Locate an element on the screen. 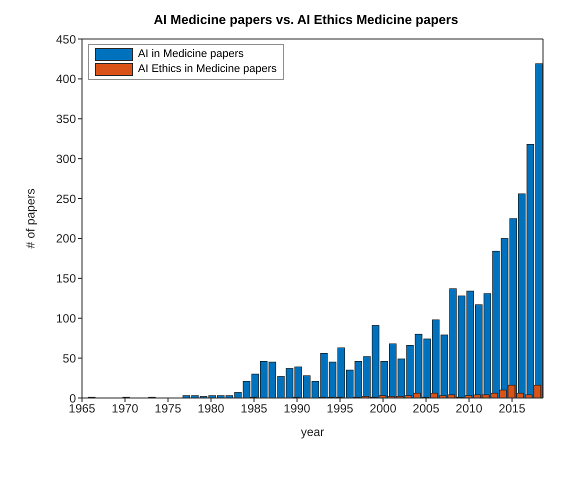 The width and height of the screenshot is (566, 477). x-tick-label: 2015 is located at coordinates (512, 409).